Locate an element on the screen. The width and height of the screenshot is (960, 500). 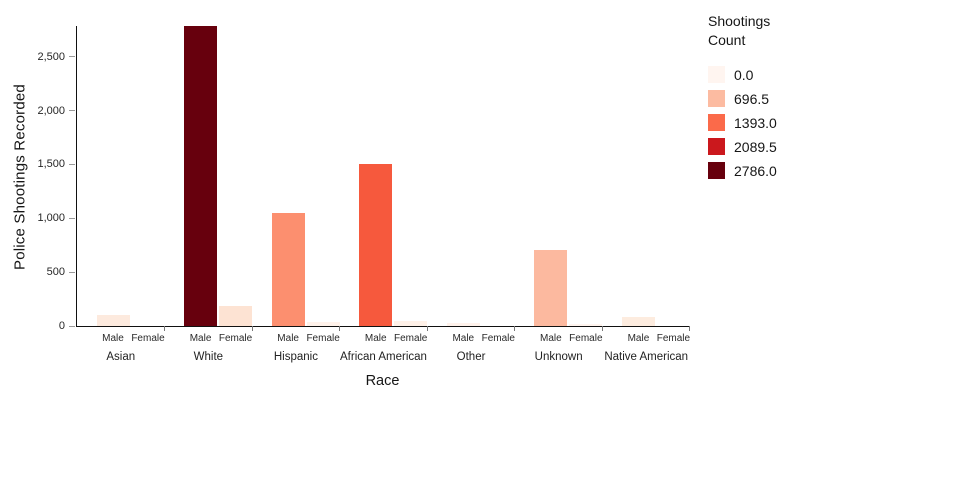
bar-african-american-male is located at coordinates (376, 245).